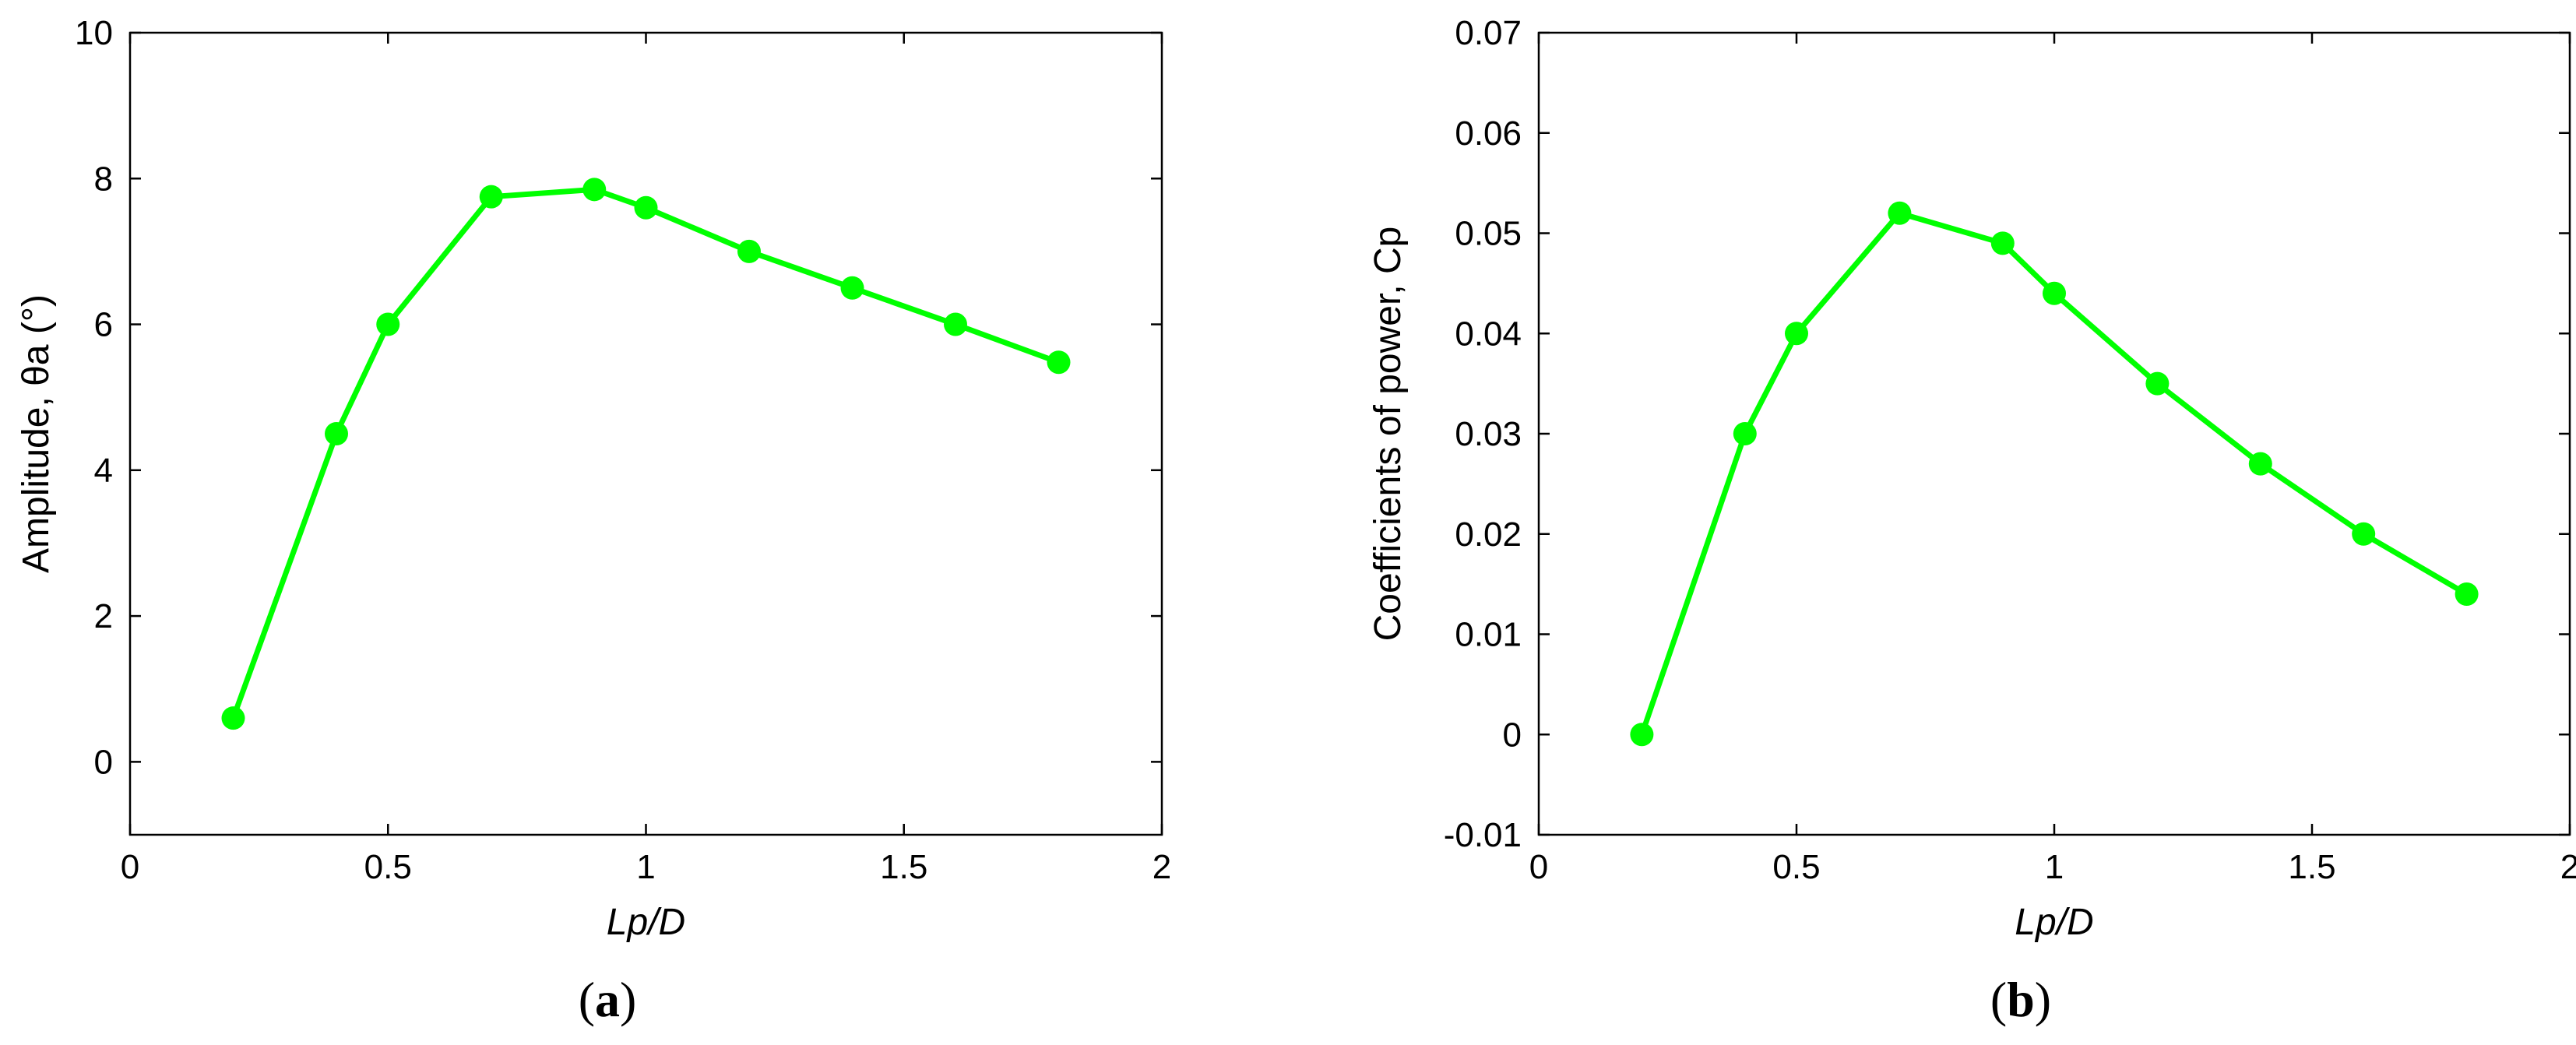 The height and width of the screenshot is (1045, 2576). What do you see at coordinates (2020, 999) in the screenshot?
I see `panel-caption: (b)` at bounding box center [2020, 999].